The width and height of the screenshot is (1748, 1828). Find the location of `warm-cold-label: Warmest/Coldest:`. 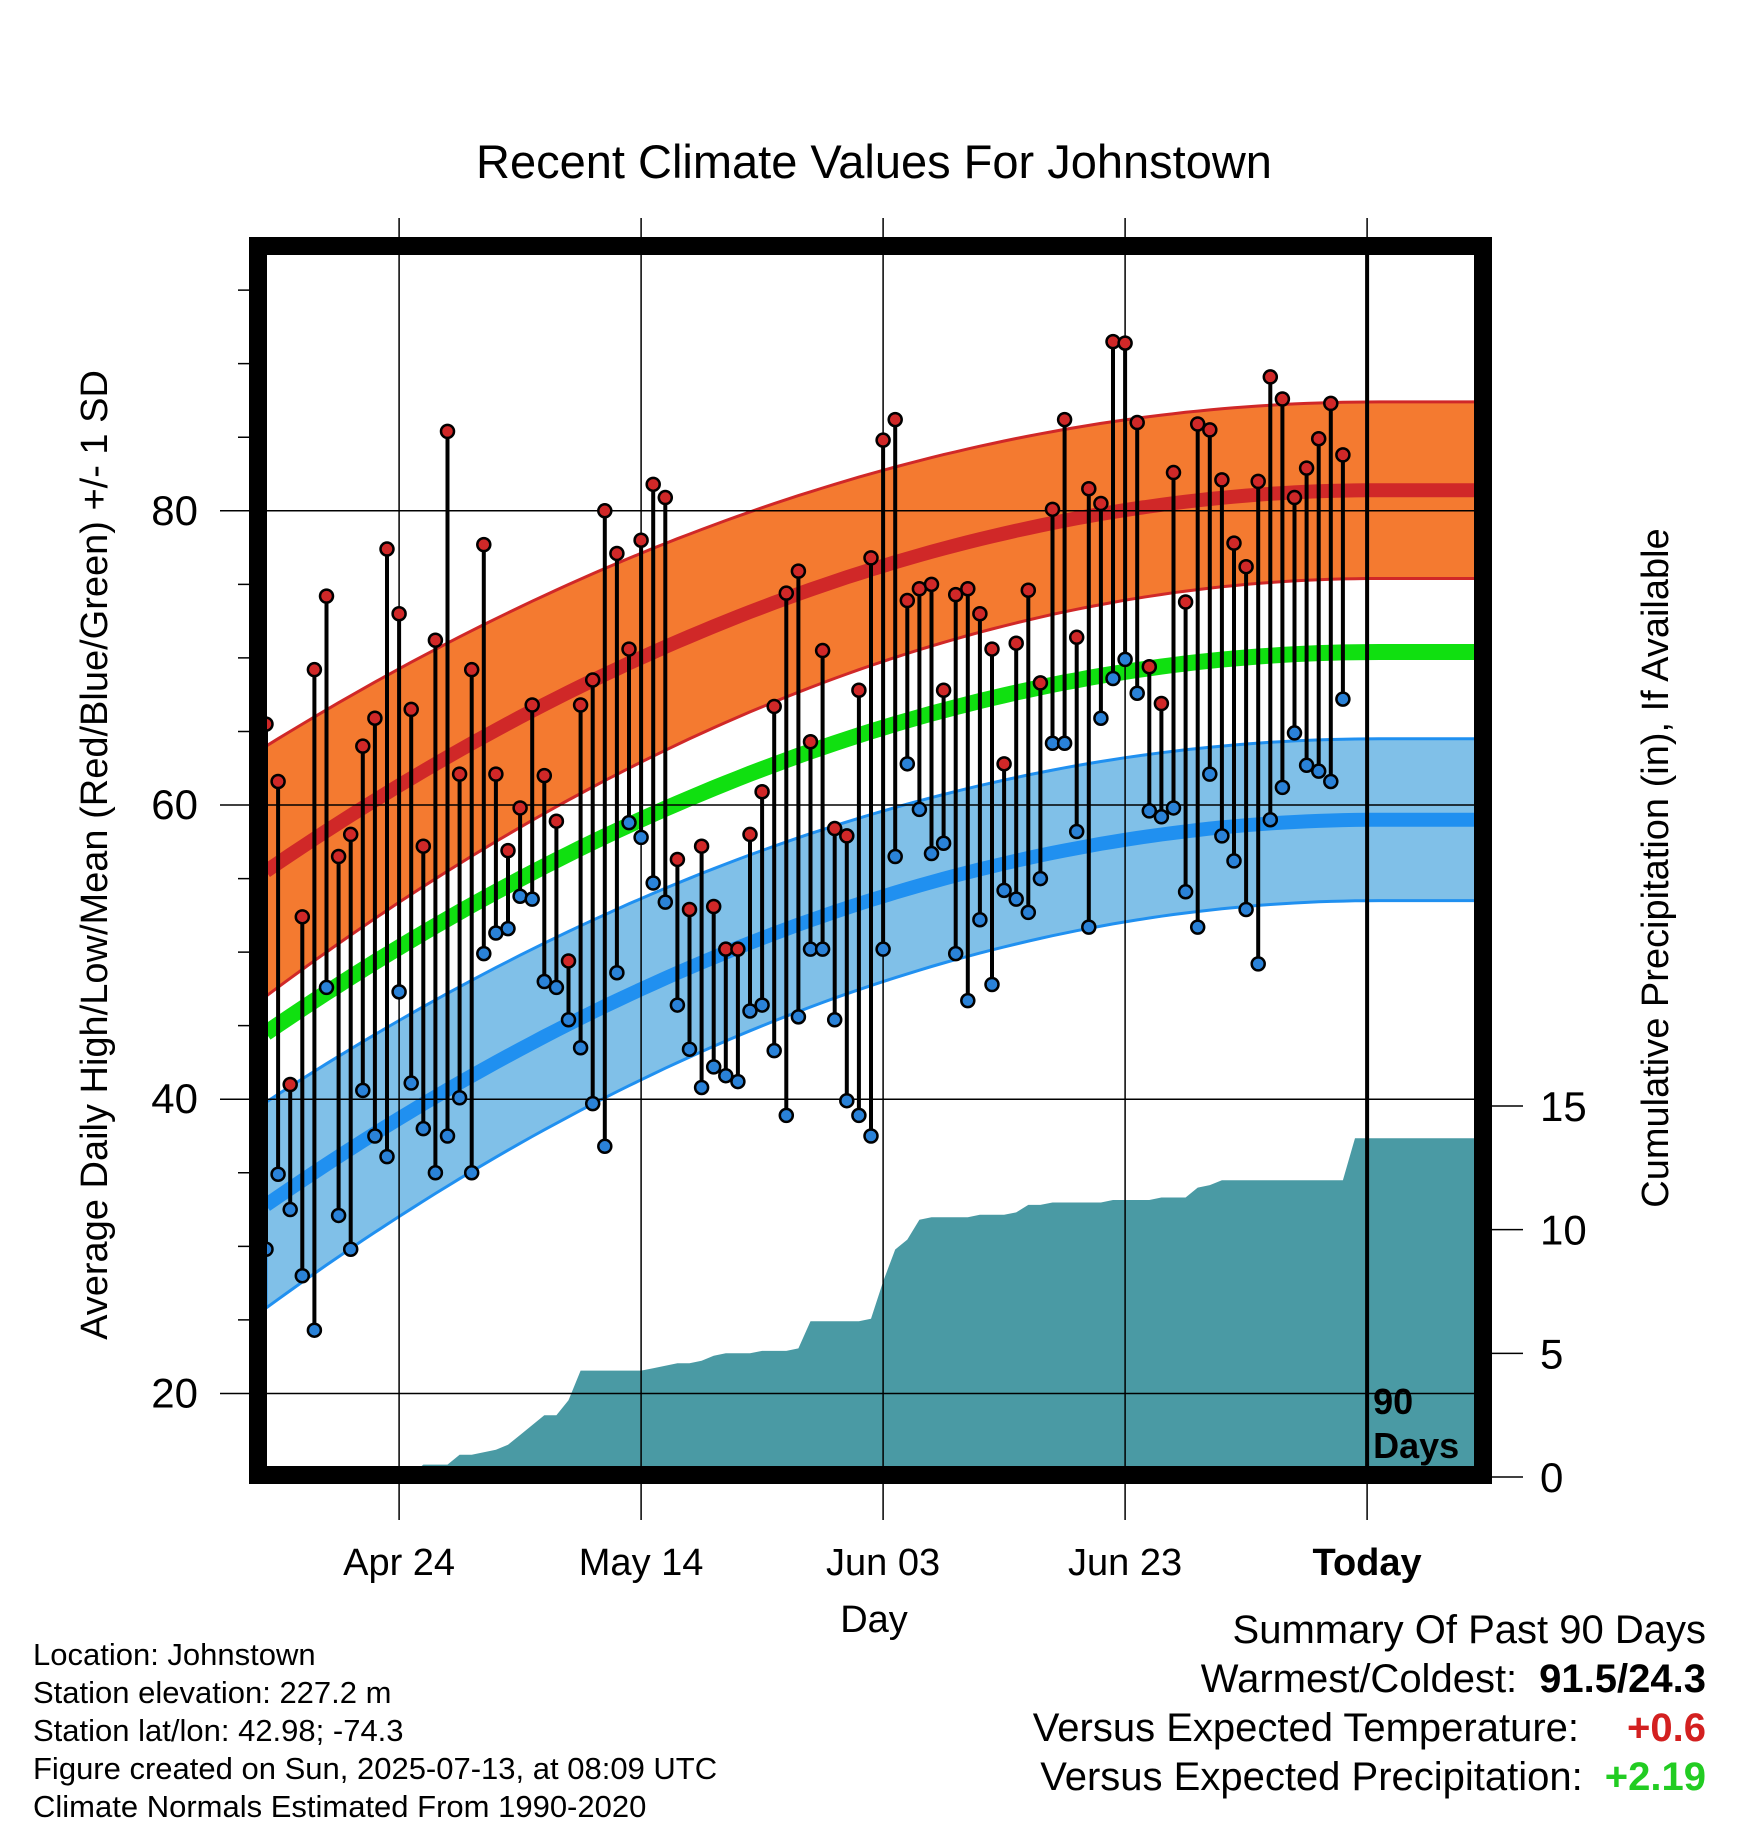

warm-cold-label: Warmest/Coldest: is located at coordinates (1359, 1679).